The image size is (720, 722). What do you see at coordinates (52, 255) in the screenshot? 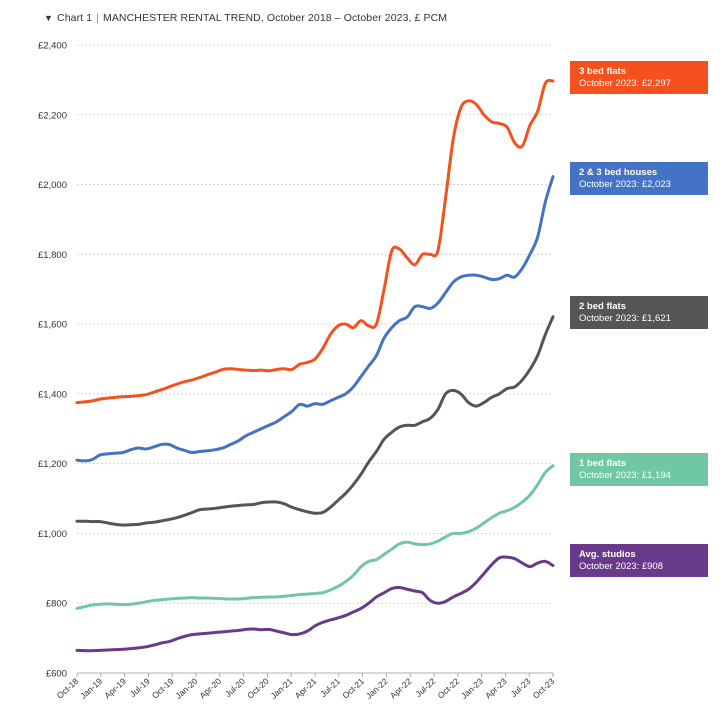
I see `y-tick-label: £1,800` at bounding box center [52, 255].